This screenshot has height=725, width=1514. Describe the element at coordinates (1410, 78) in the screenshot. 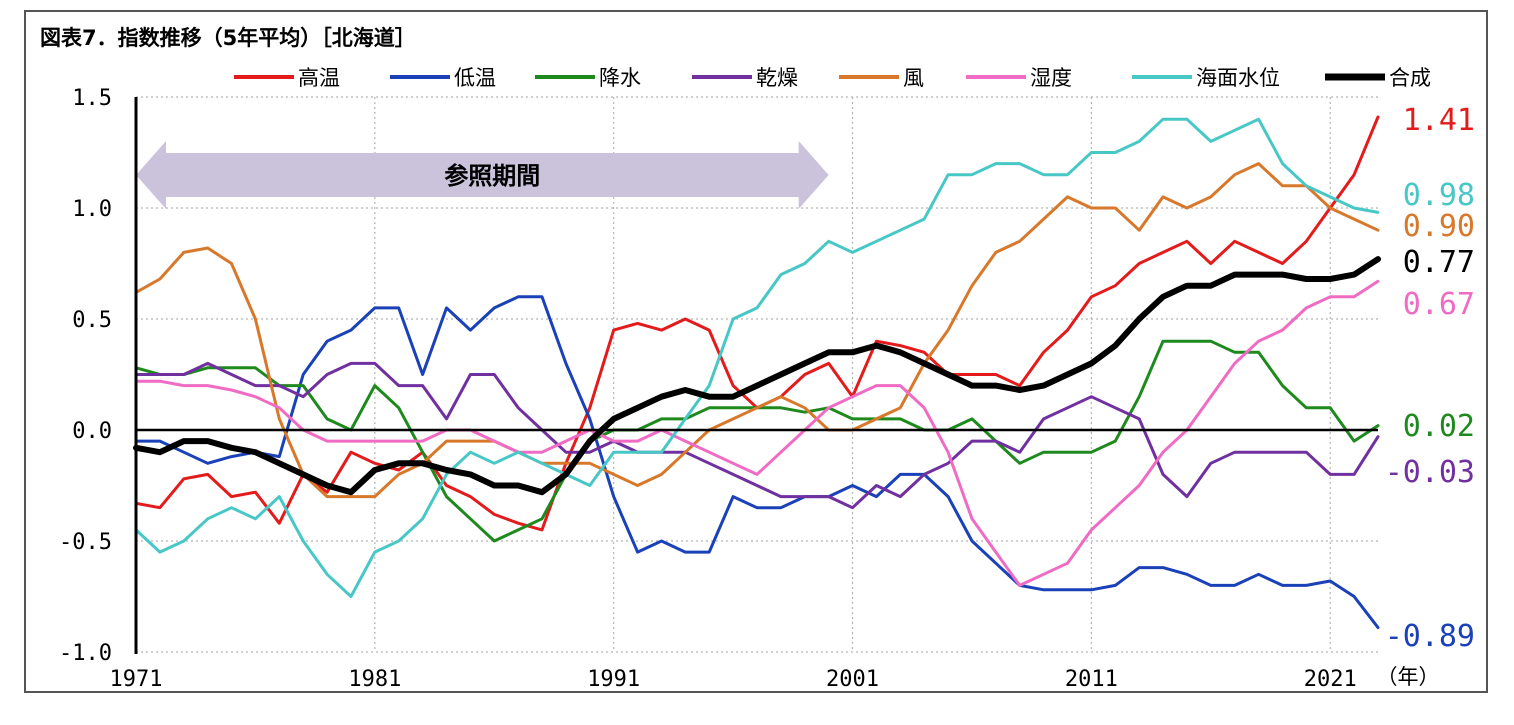

I see `legend-label-7: 合成` at that location.